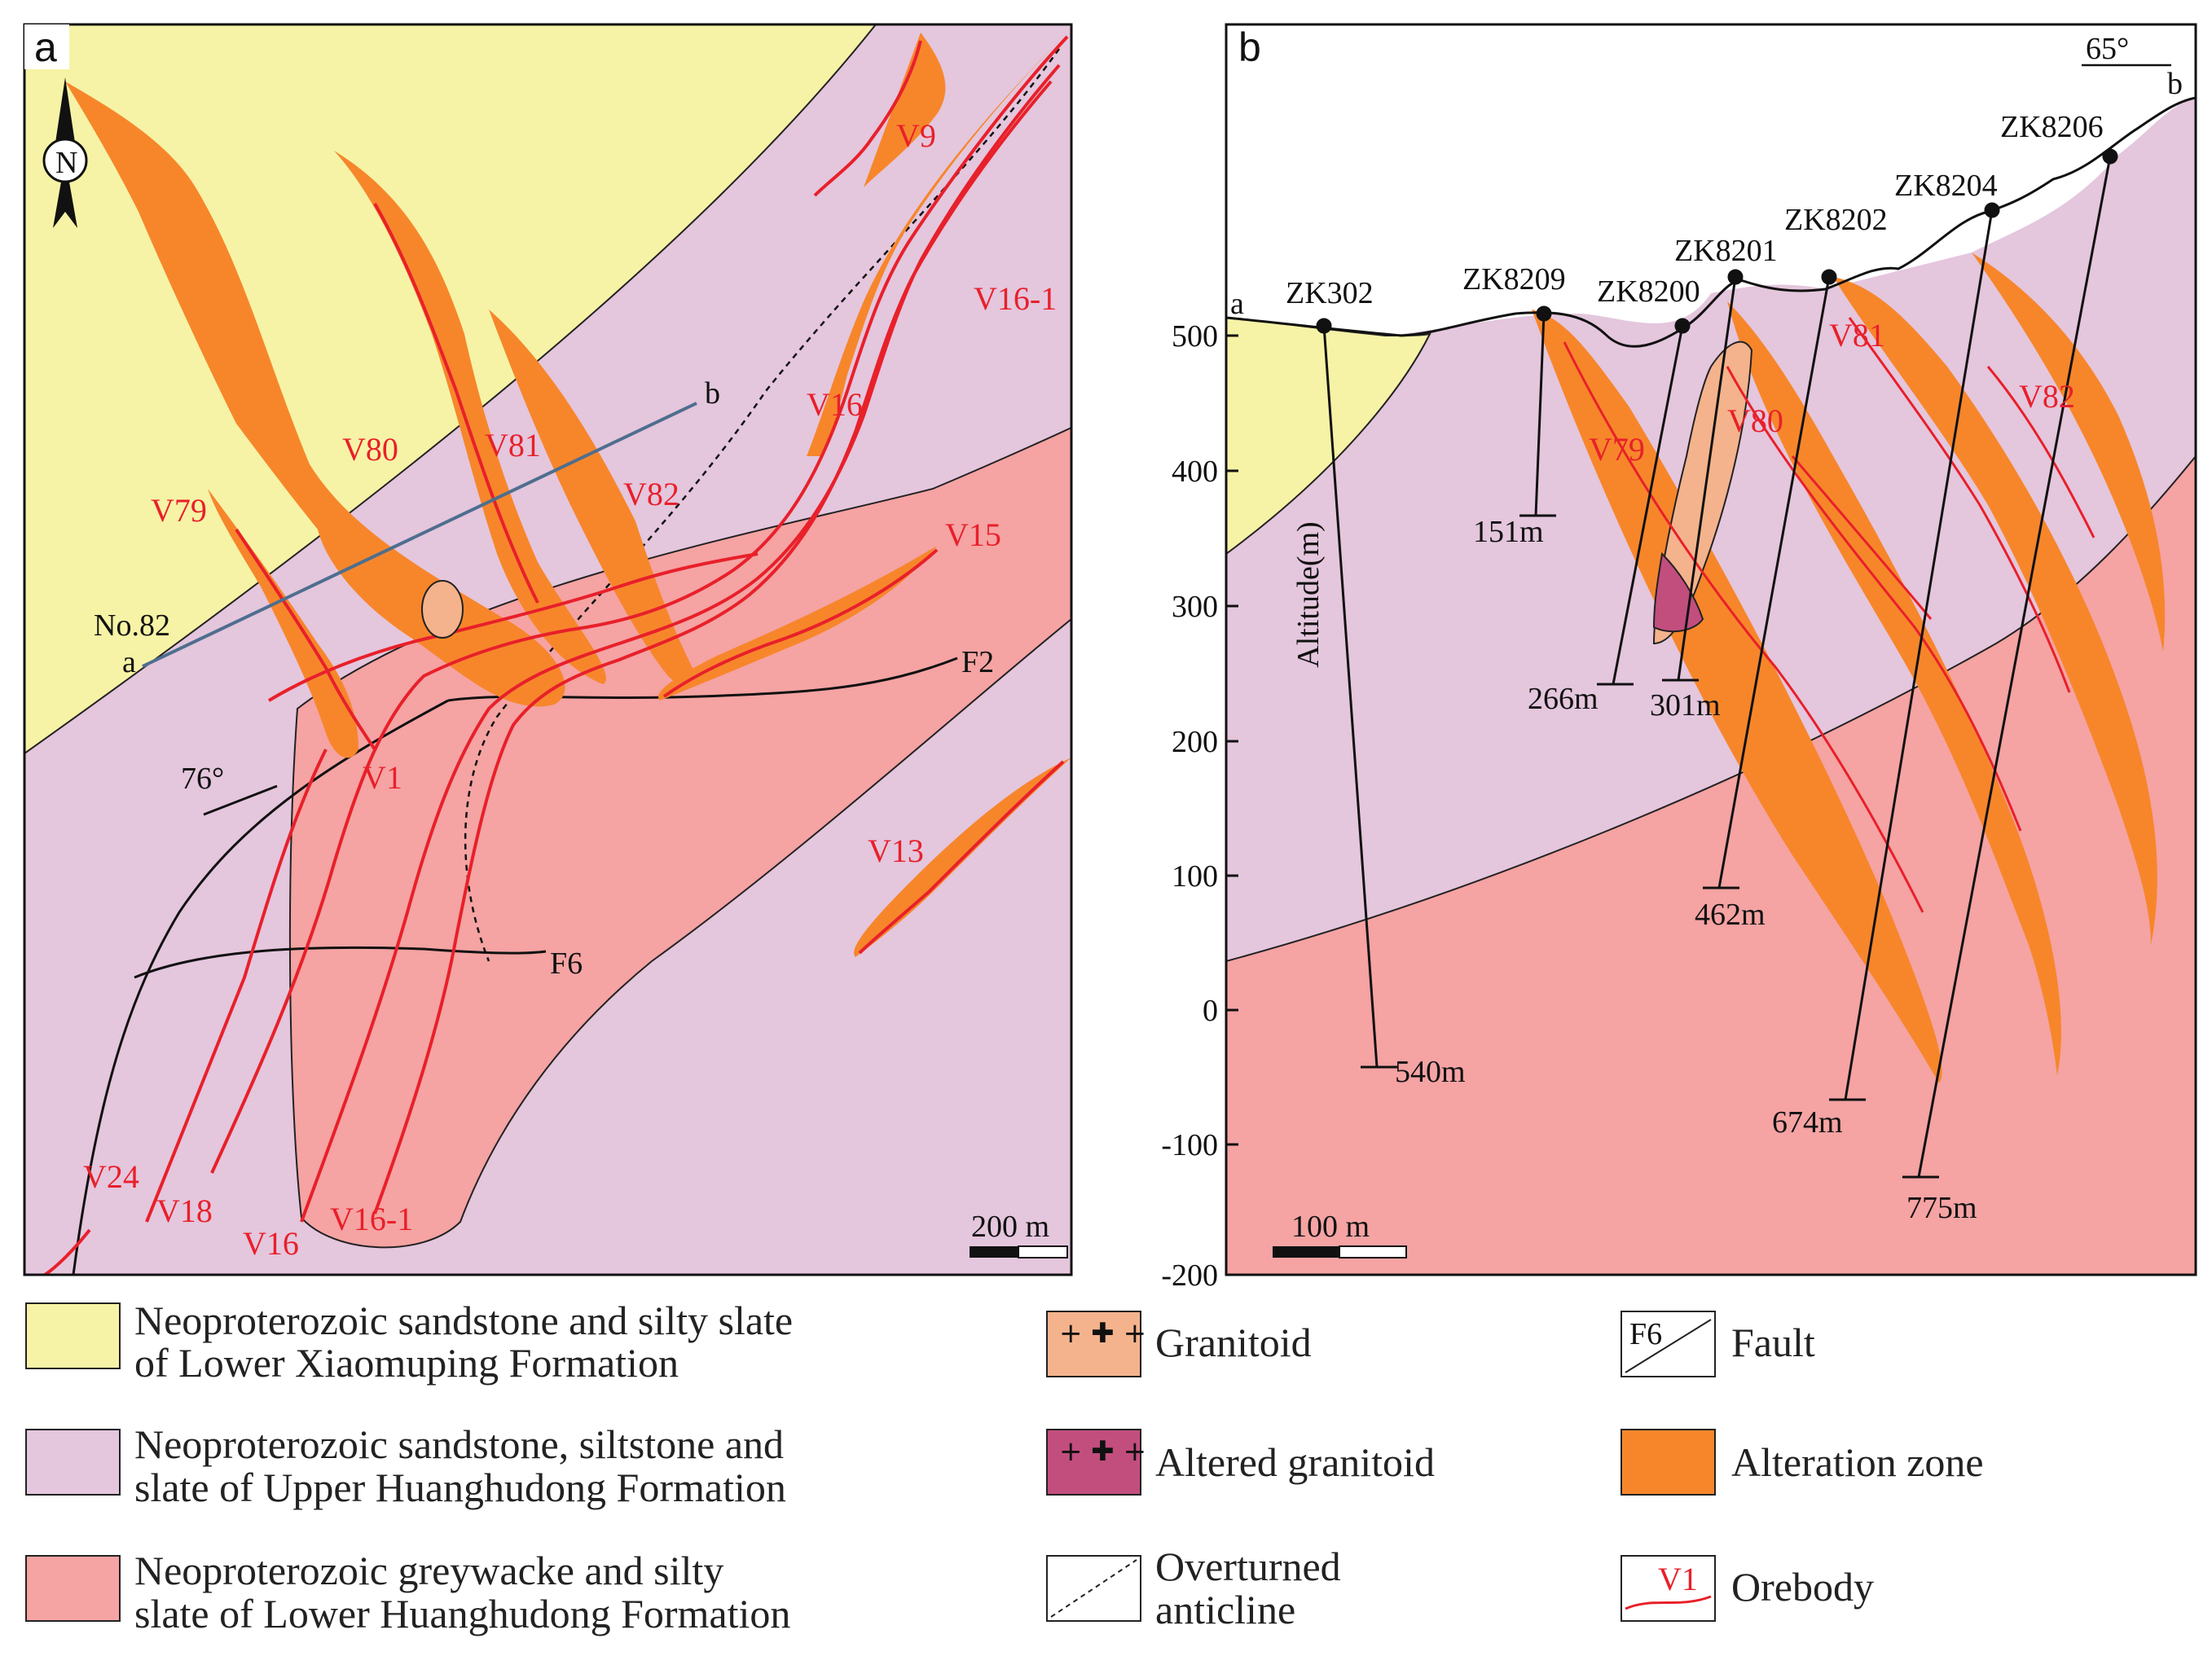 Image resolution: width=2212 pixels, height=1656 pixels. I want to click on north-arrow, so click(65, 152).